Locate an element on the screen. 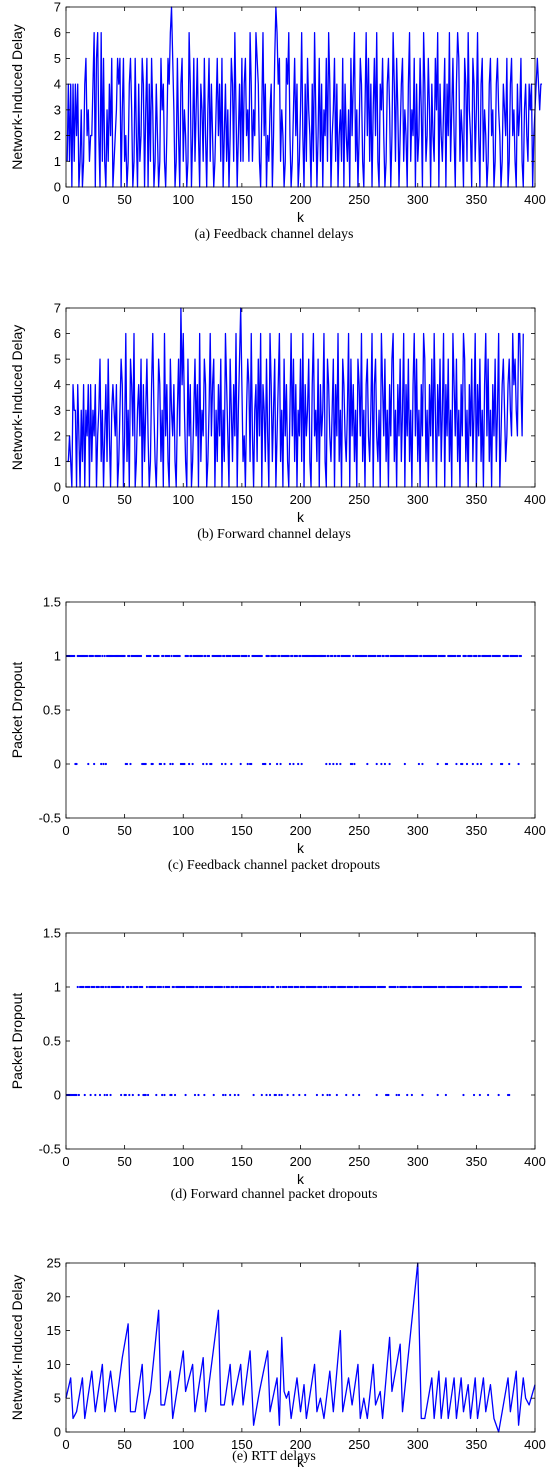 The image size is (548, 1474). y-tick-label: 5 is located at coordinates (57, 58).